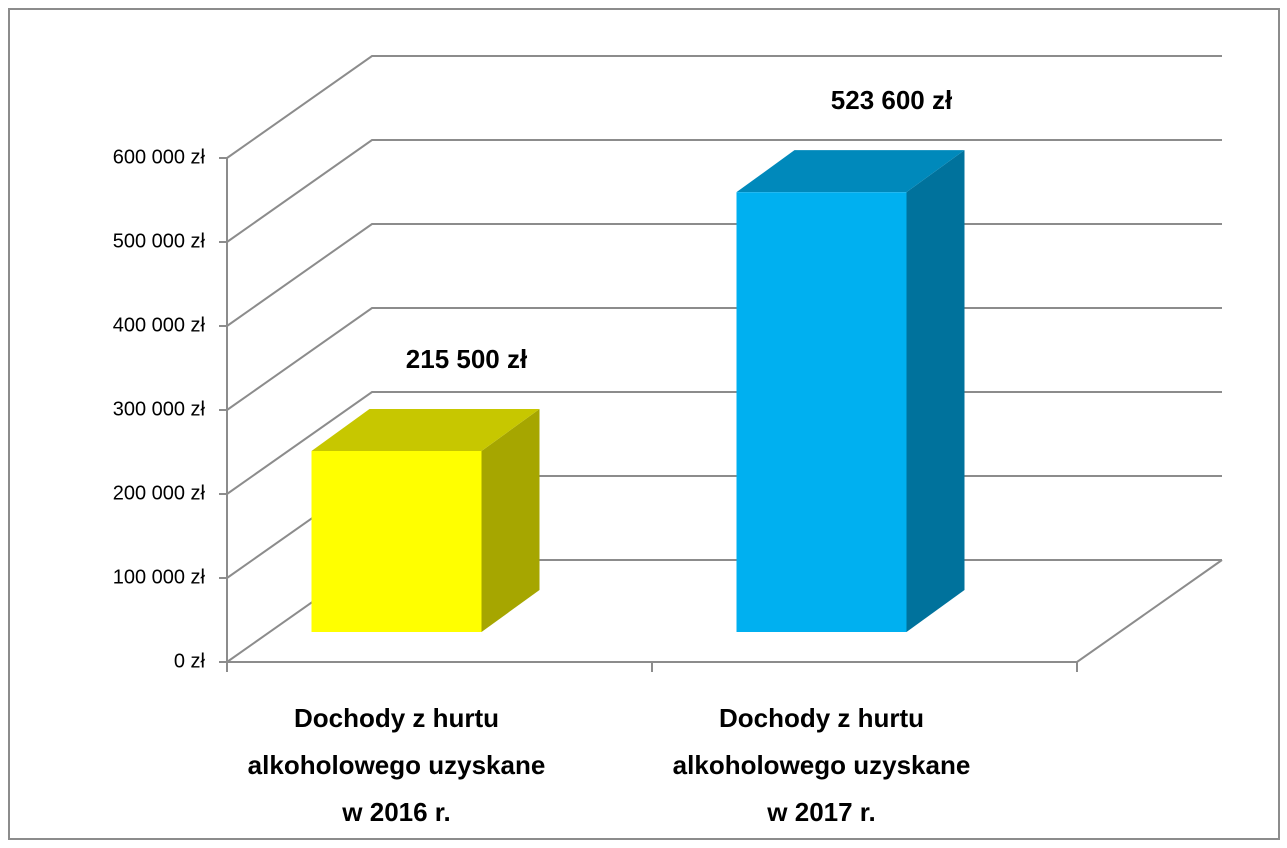 The image size is (1287, 848). Describe the element at coordinates (159, 325) in the screenshot. I see `y-tick-label: 400 000 zł` at that location.